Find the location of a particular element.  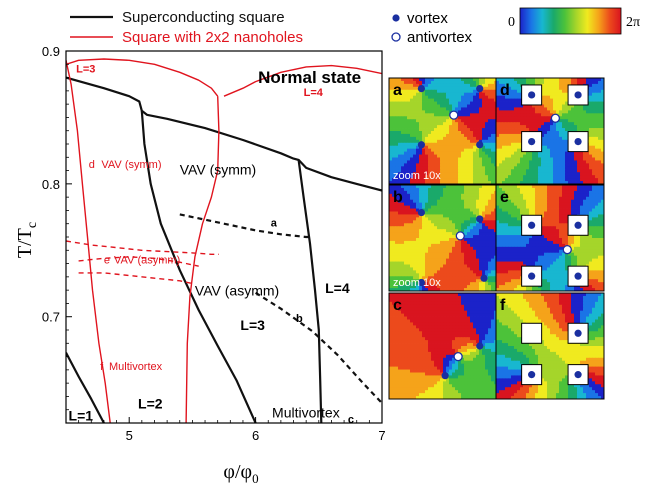

annotation-11: b is located at coordinates (299, 319).